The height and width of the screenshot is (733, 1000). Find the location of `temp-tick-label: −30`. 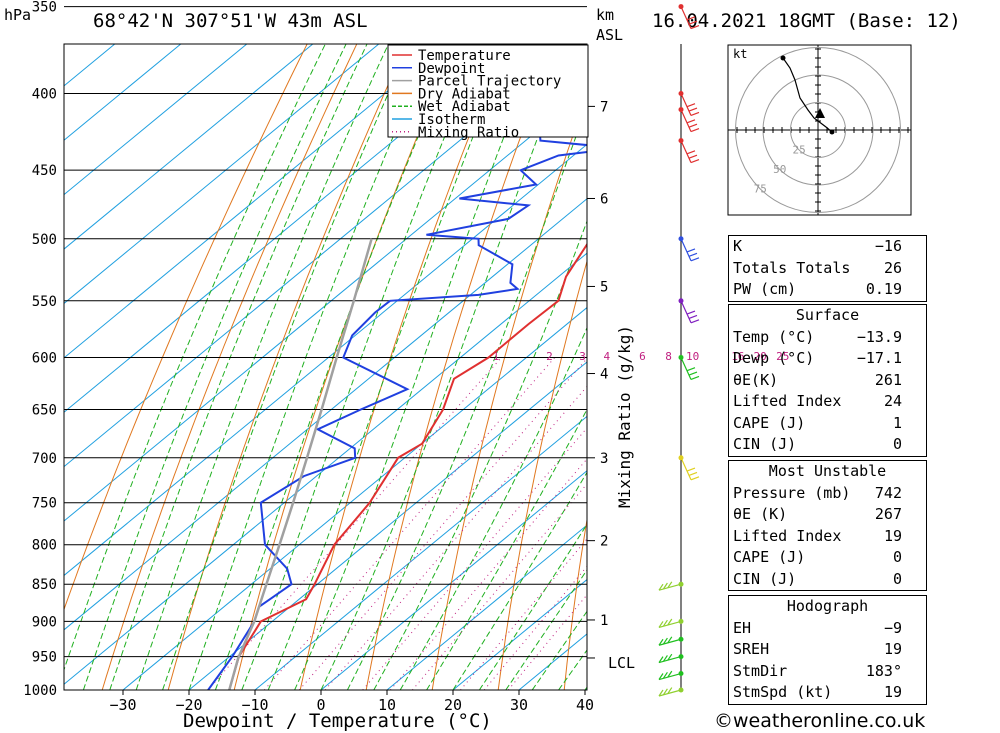

temp-tick-label: −30 is located at coordinates (122, 705).